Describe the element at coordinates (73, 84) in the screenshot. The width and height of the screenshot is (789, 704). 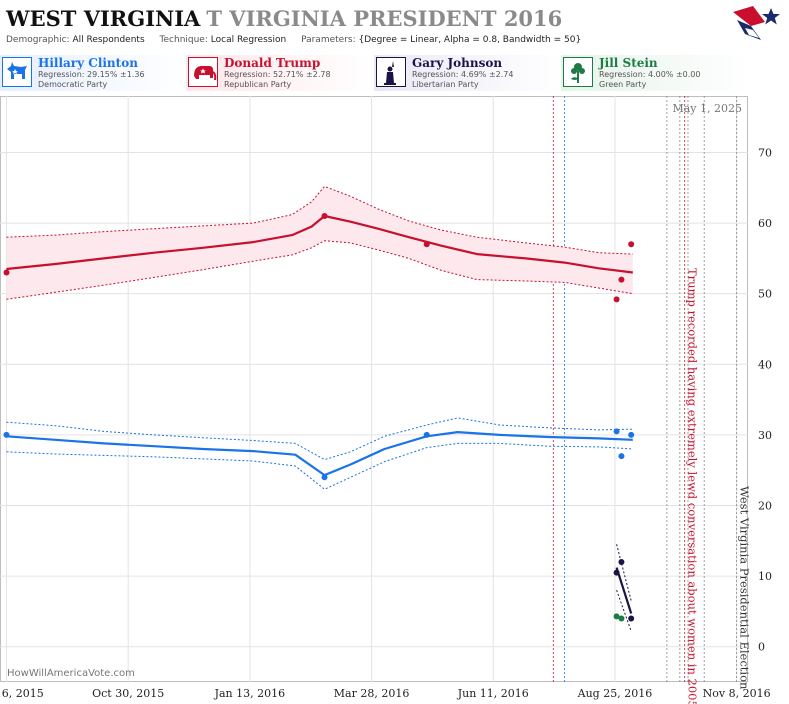
I see `party-text: Democratic Party` at that location.